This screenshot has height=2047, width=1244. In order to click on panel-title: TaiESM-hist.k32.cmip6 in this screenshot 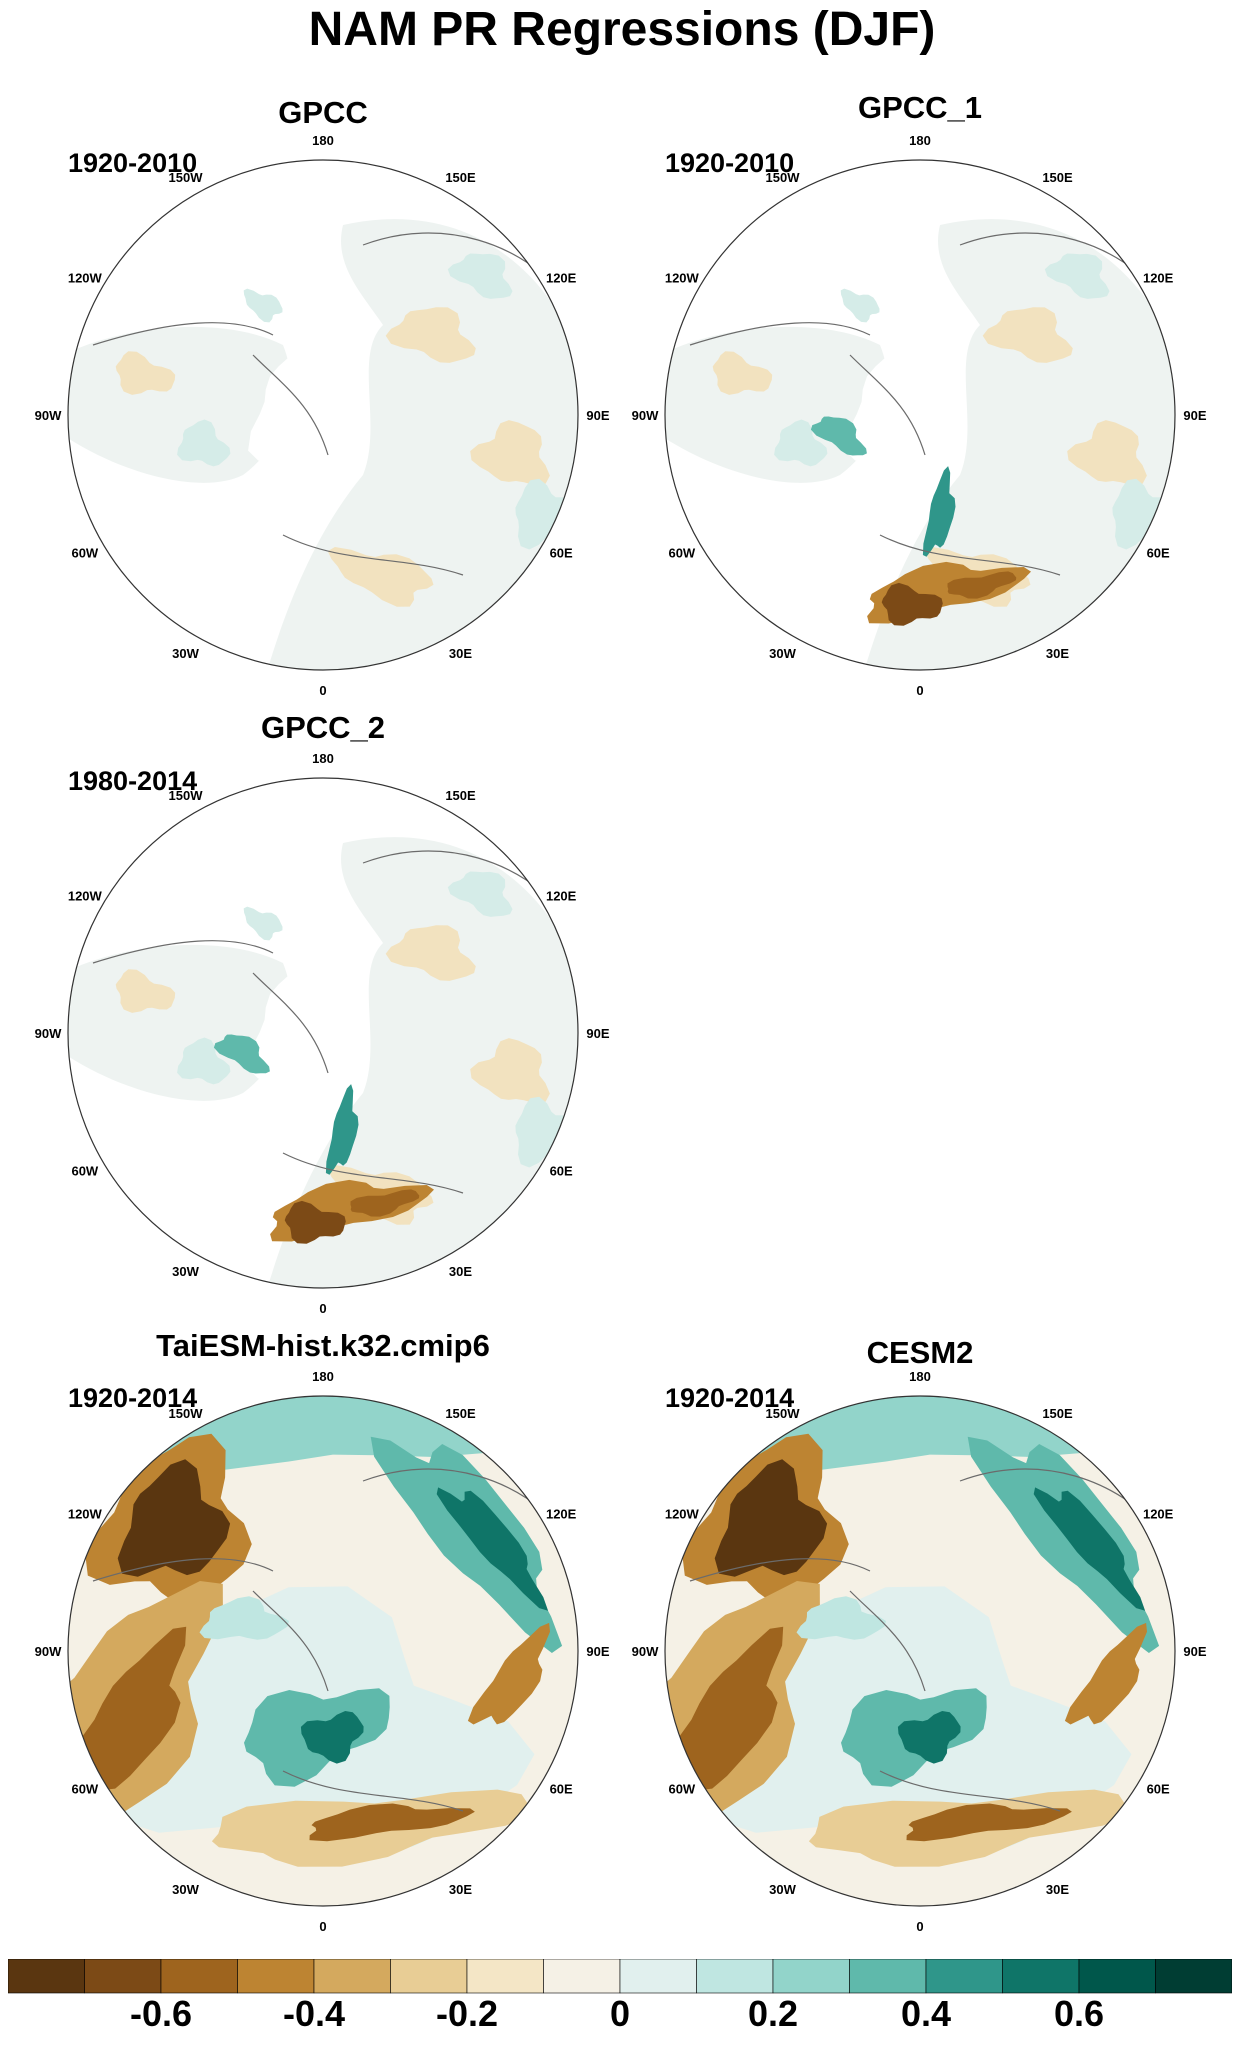, I will do `click(323, 1345)`.